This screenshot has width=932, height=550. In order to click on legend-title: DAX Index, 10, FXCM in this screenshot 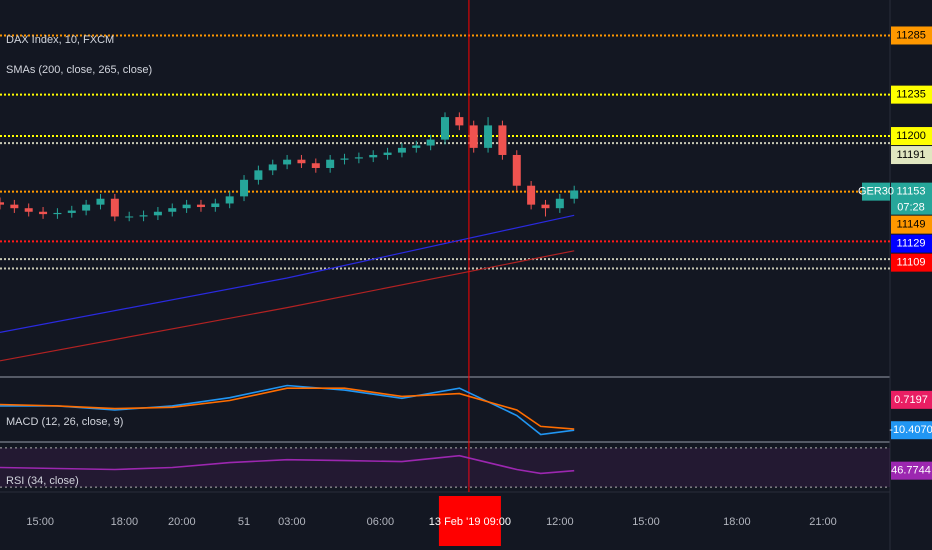, I will do `click(60, 40)`.